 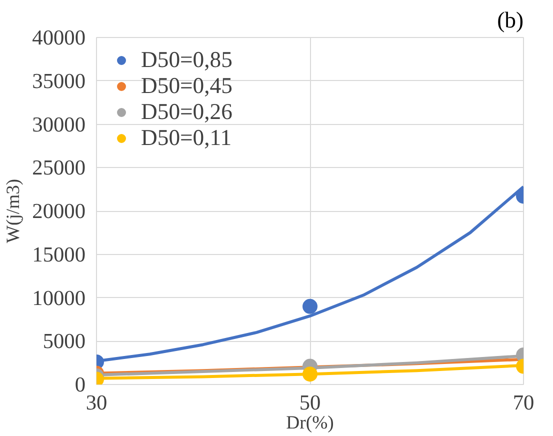 I want to click on text: (b), so click(x=510, y=20).